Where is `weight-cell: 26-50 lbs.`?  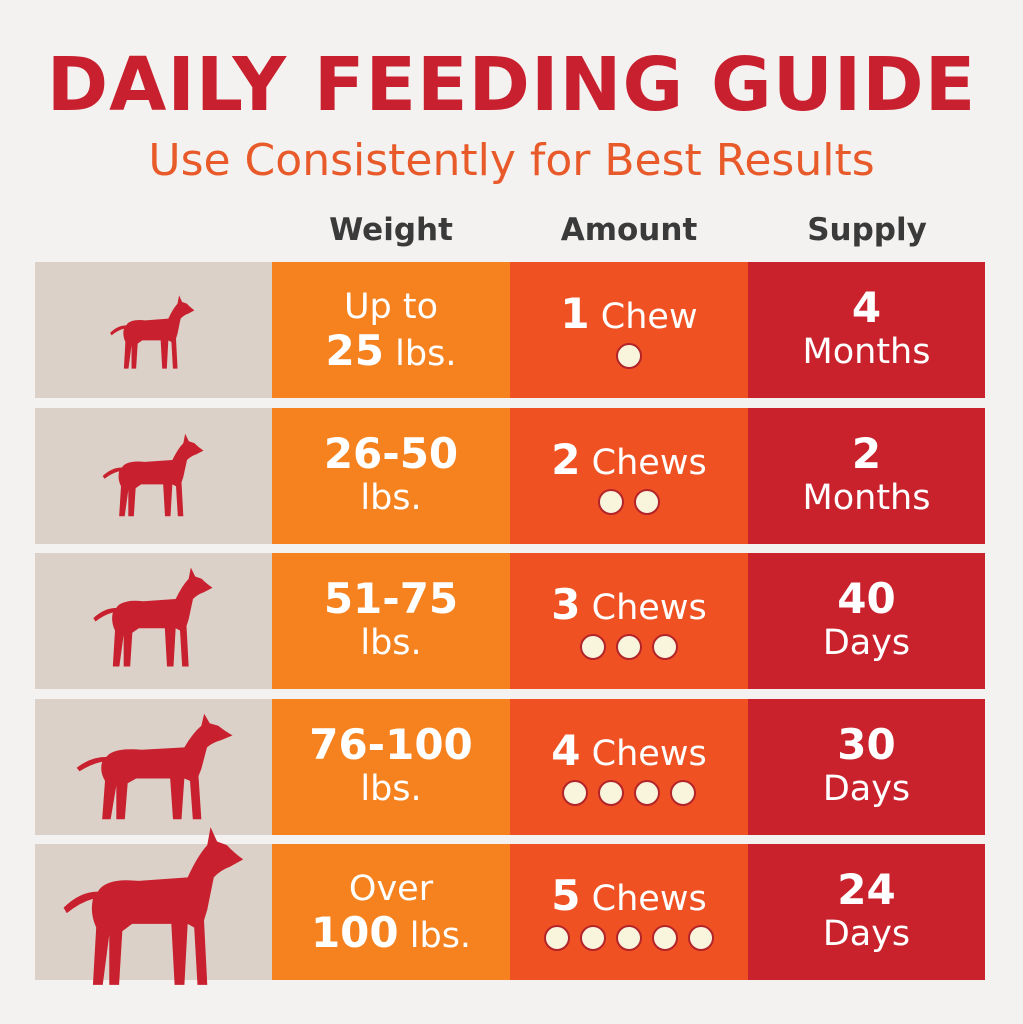
weight-cell: 26-50 lbs. is located at coordinates (391, 476).